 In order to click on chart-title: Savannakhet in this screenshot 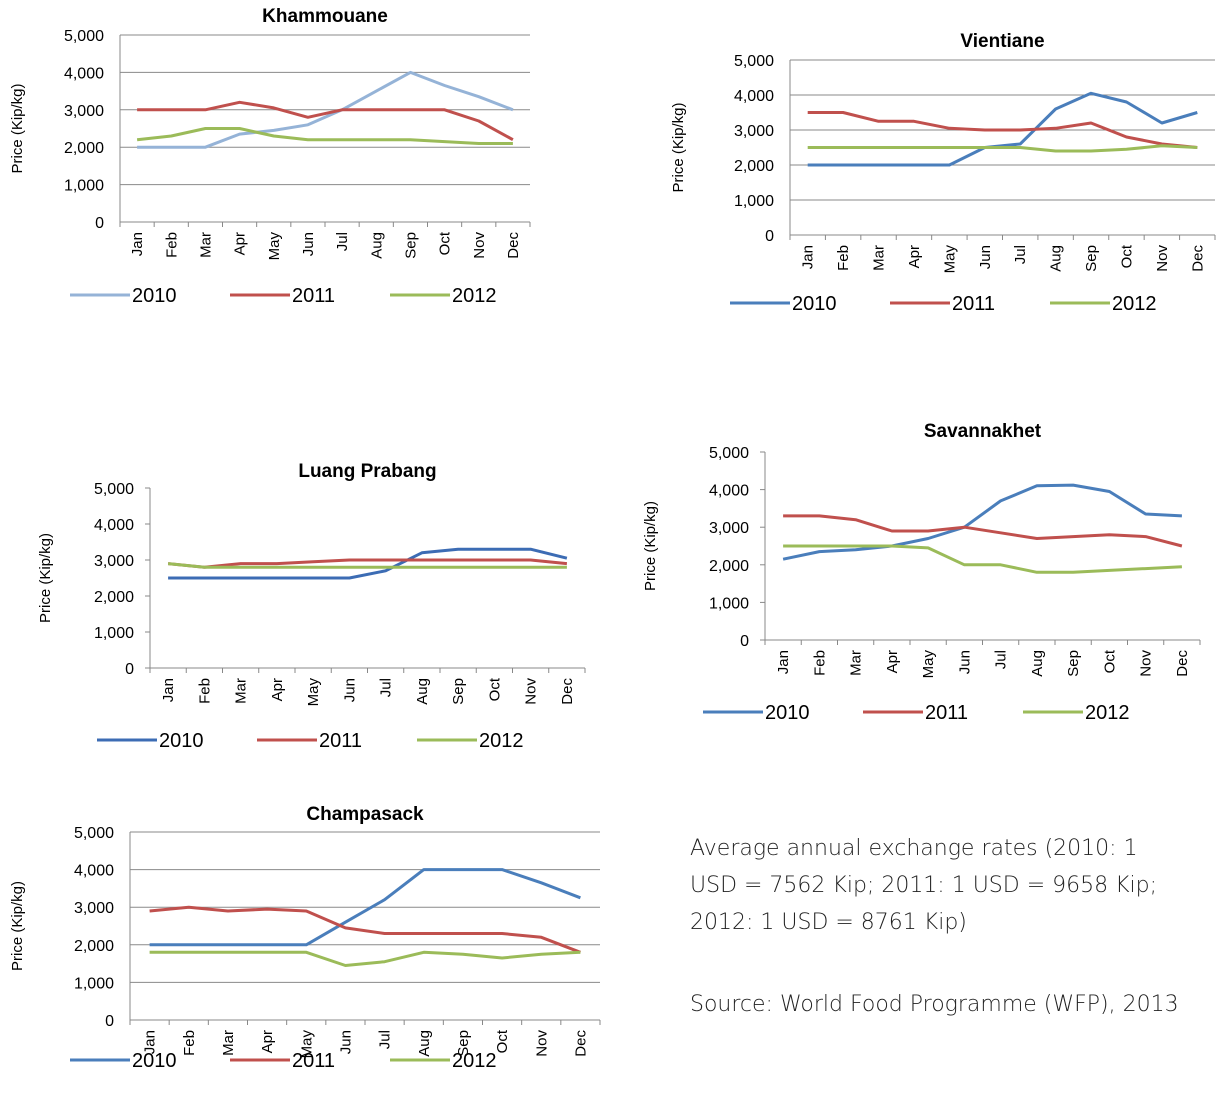, I will do `click(983, 431)`.